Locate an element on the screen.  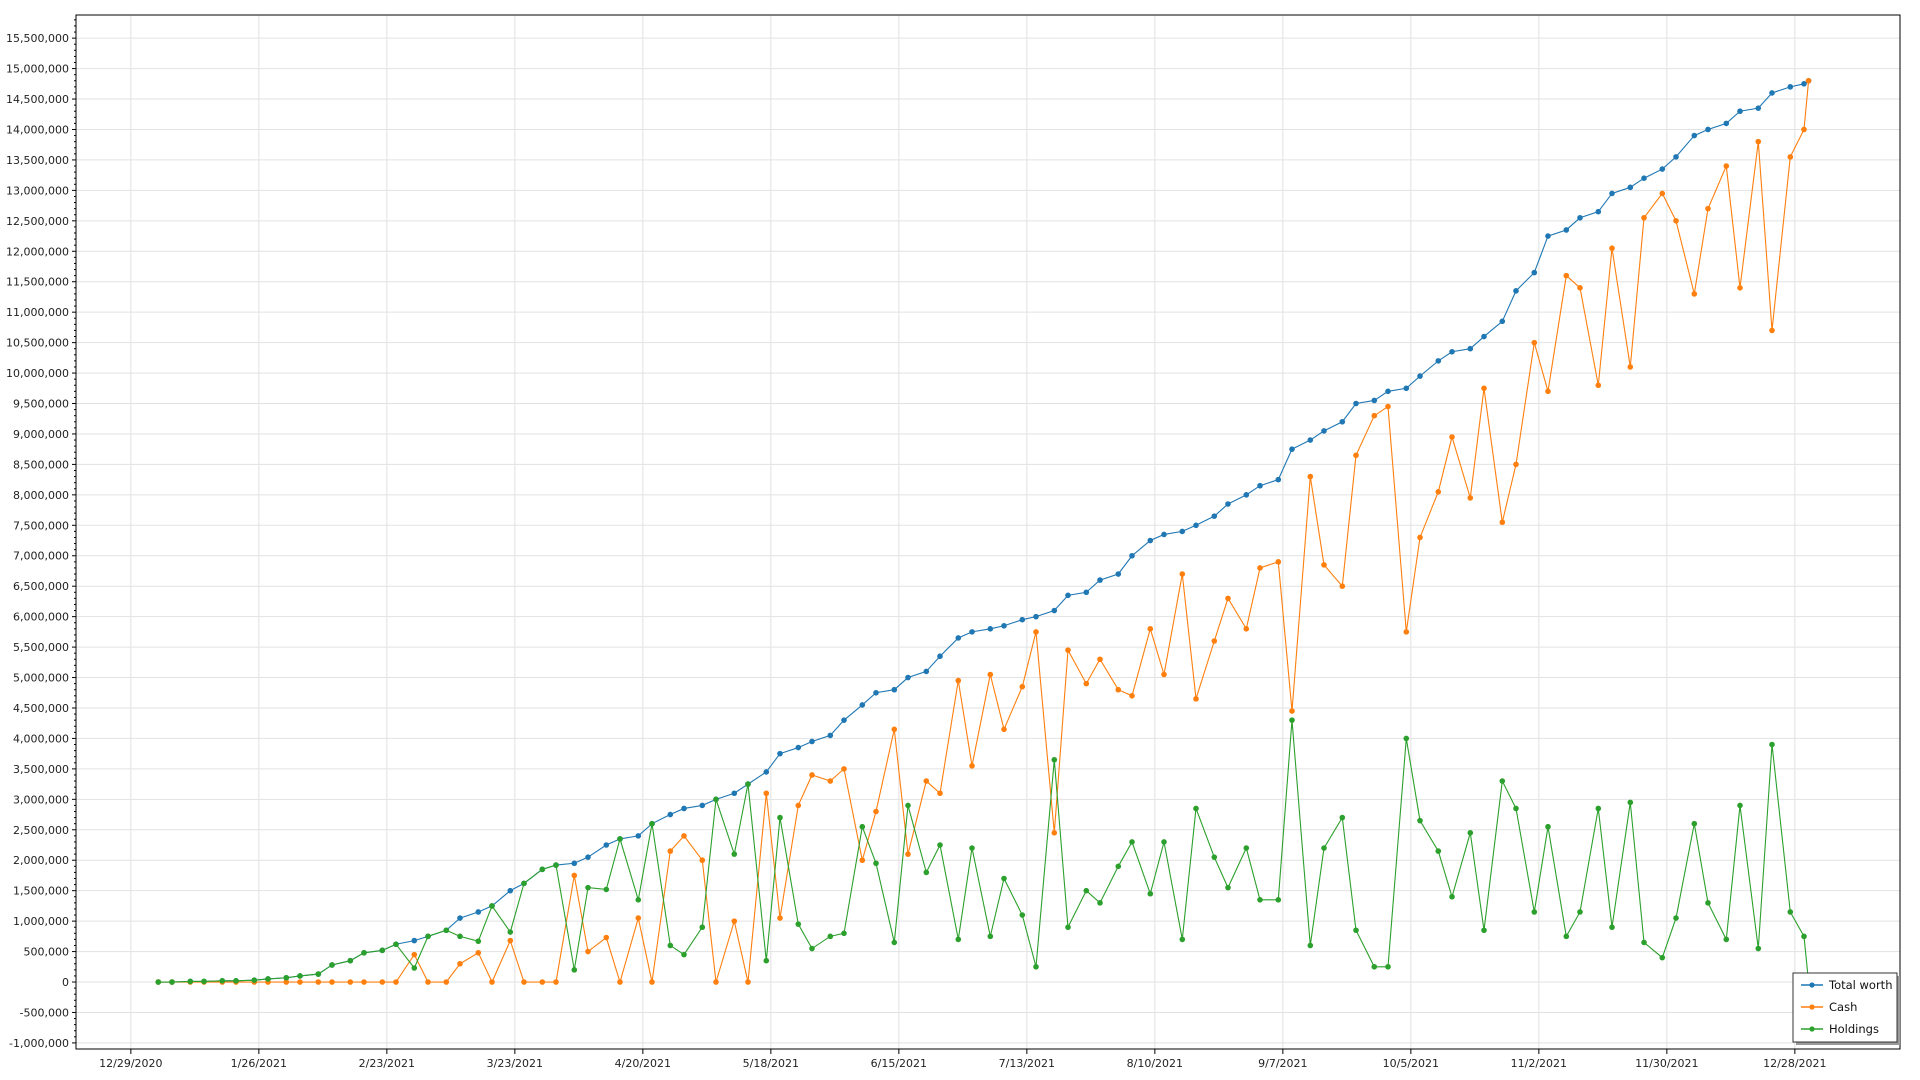
y-tick-label: 11,500,000 is located at coordinates (37, 282).